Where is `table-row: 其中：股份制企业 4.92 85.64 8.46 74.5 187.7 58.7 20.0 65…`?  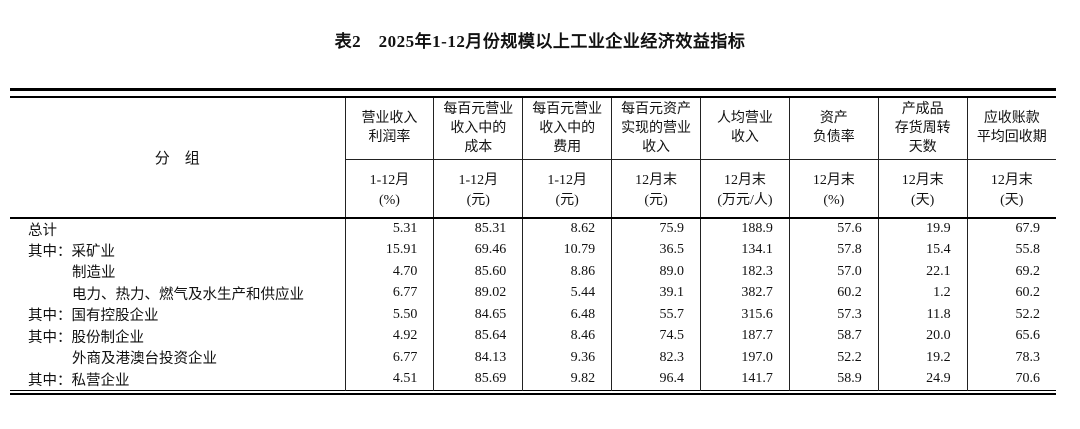 table-row: 其中：股份制企业 4.92 85.64 8.46 74.5 187.7 58.7 20.0 65… is located at coordinates (533, 336).